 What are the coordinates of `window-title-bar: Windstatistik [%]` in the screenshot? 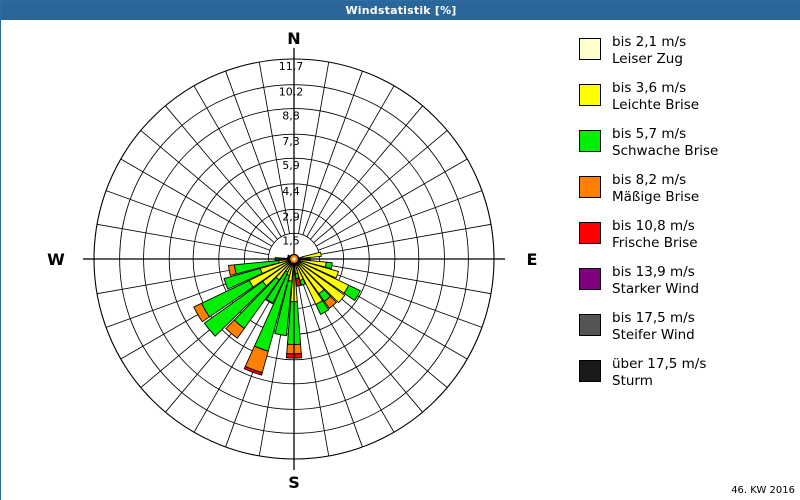 It's located at (400, 10).